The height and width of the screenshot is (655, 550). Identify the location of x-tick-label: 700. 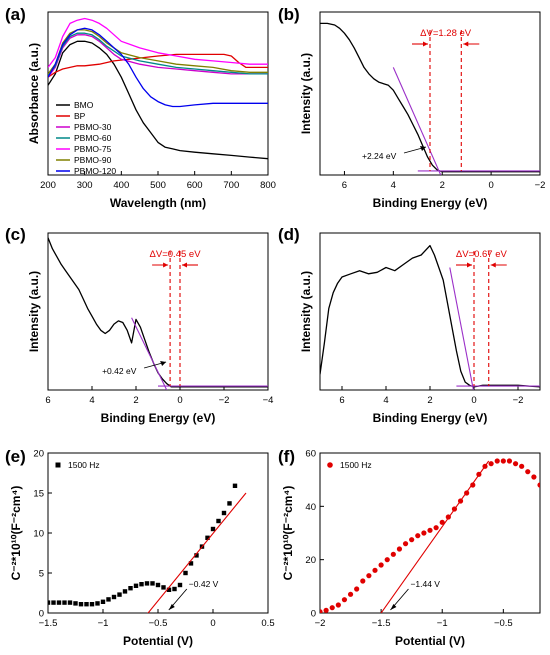
(231, 185).